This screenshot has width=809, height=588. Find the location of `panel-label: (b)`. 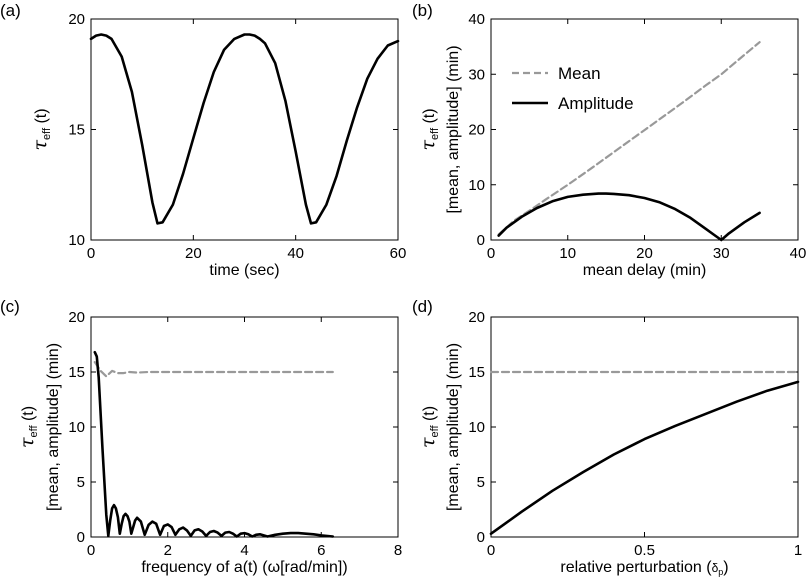

panel-label: (b) is located at coordinates (422, 10).